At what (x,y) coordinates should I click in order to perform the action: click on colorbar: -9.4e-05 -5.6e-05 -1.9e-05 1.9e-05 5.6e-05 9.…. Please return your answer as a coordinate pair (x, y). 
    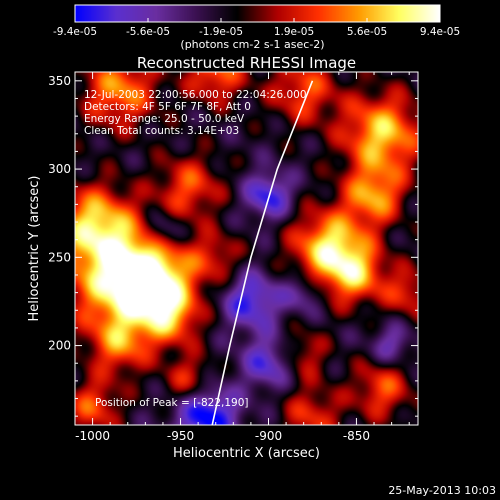
    Looking at the image, I should click on (256, 27).